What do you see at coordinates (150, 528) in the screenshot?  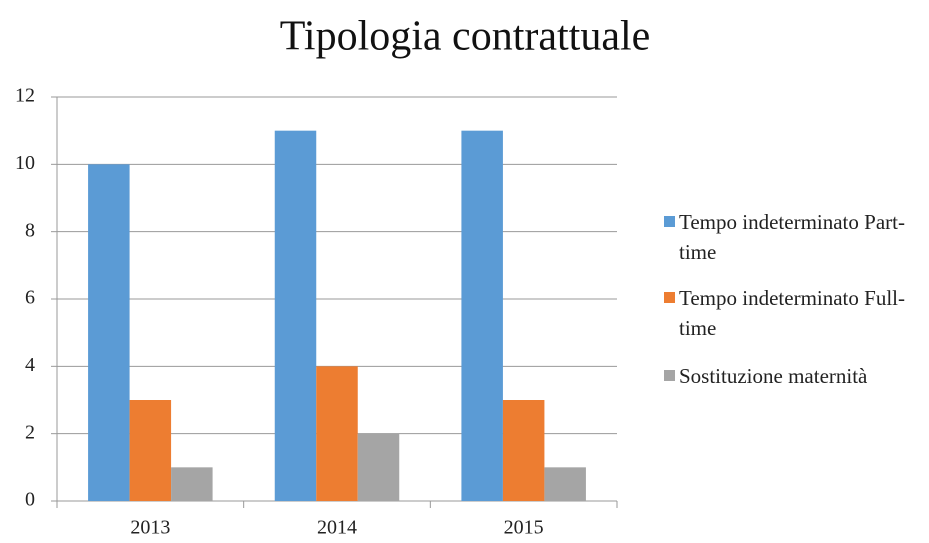 I see `x-tick-label: 2013` at bounding box center [150, 528].